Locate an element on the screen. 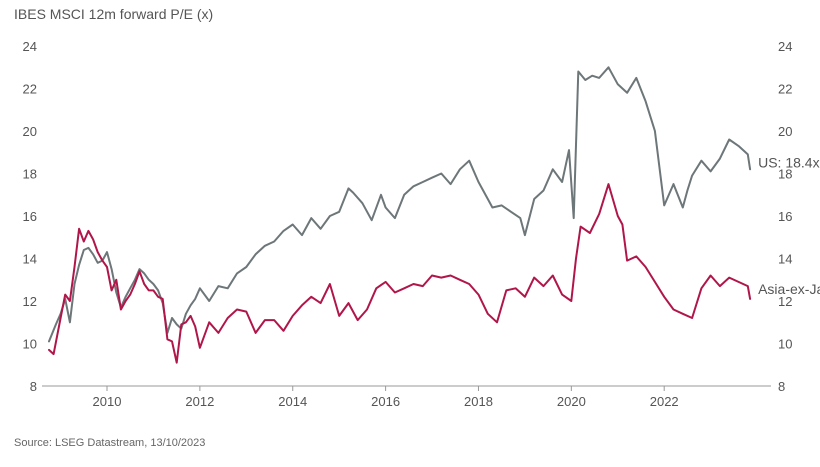 This screenshot has height=467, width=820. series-labels: US: 18.4x Asia-ex-Japan: 12.1x is located at coordinates (789, 225).